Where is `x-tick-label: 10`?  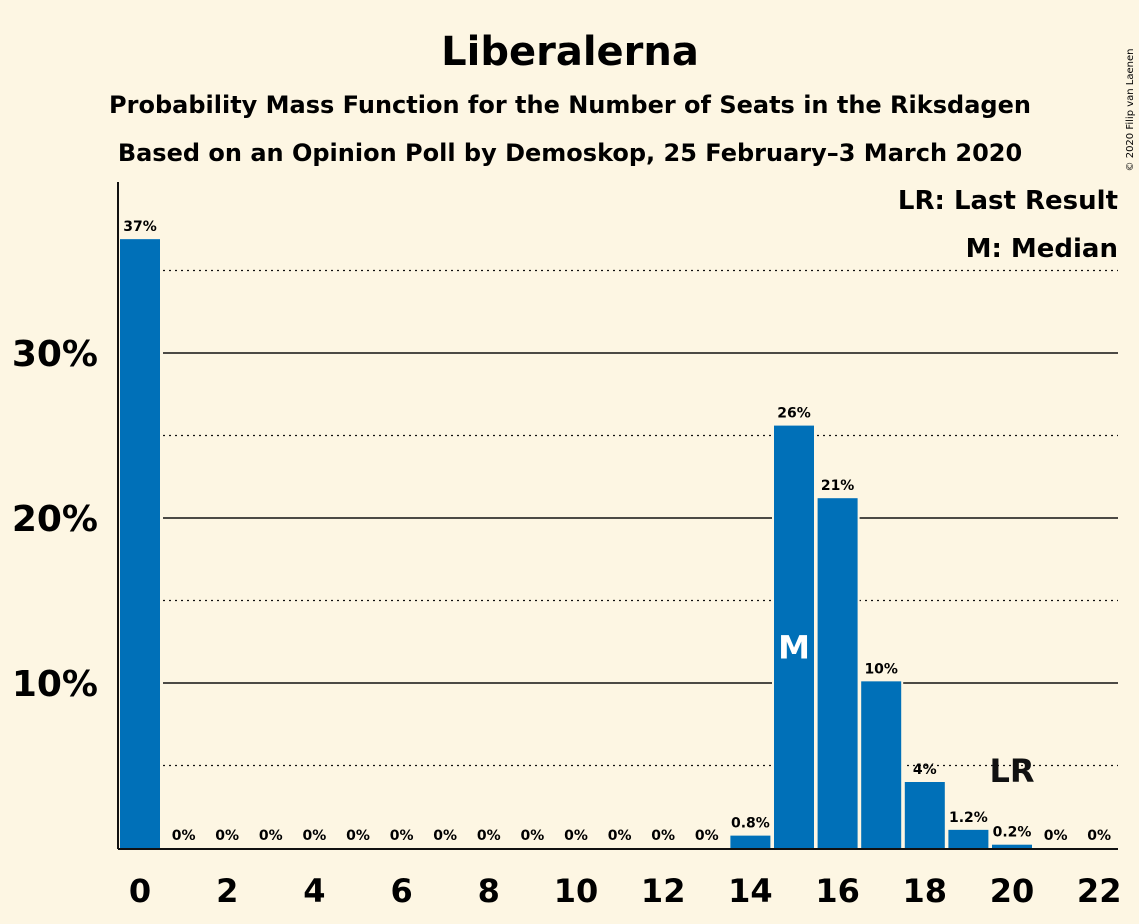
x-tick-label: 10 is located at coordinates (576, 891).